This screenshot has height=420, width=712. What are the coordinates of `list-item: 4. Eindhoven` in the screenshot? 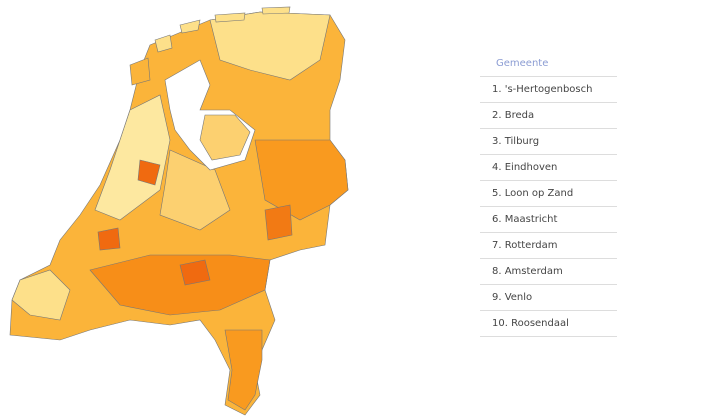 It's located at (548, 168).